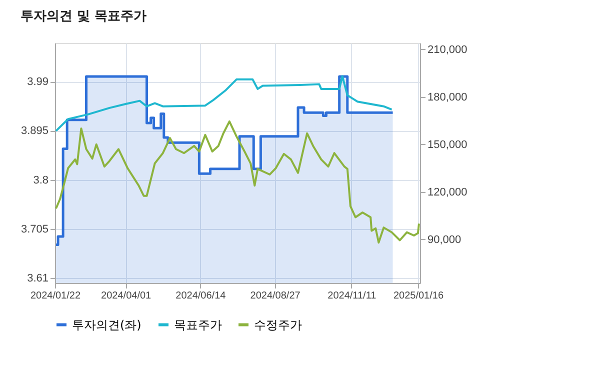  Describe the element at coordinates (40, 180) in the screenshot. I see `y-tick-label: 3.8` at that location.